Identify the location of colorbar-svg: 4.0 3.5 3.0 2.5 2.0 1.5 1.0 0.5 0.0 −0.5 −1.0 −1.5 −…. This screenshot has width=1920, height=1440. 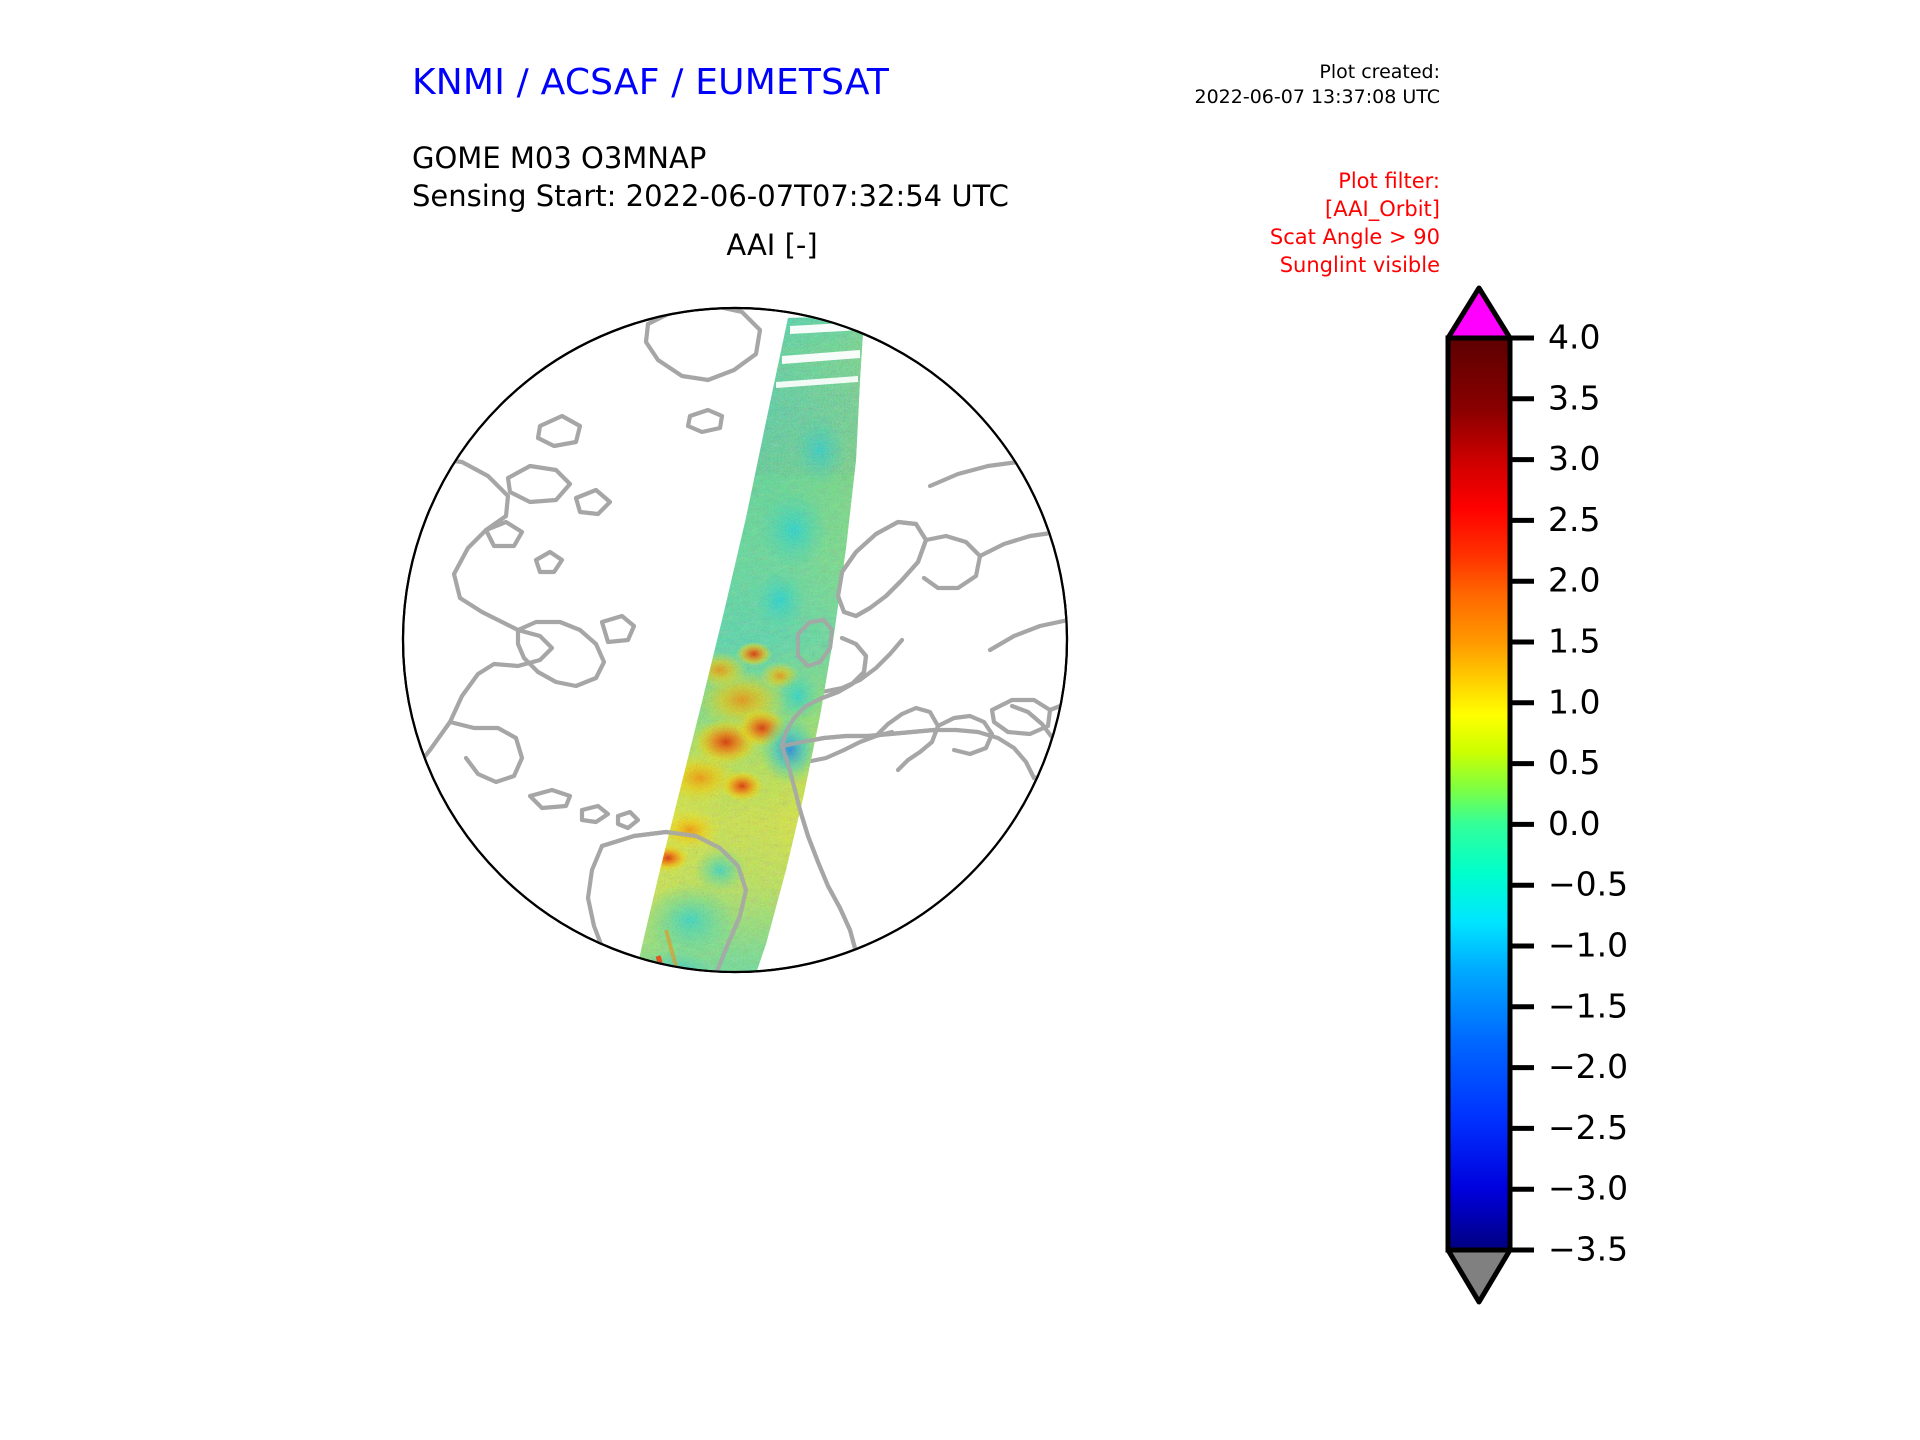
(1536, 795).